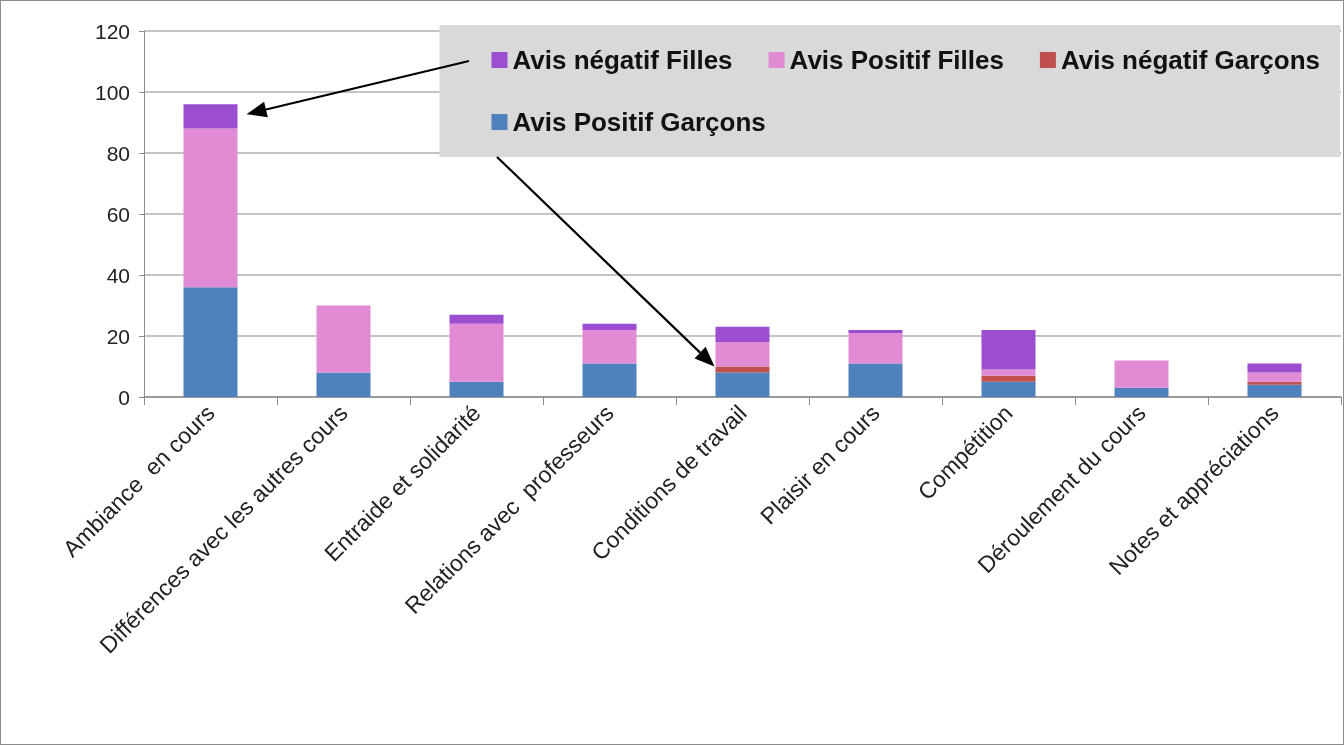  What do you see at coordinates (1190, 60) in the screenshot?
I see `legend-label: Avis négatif Garçons` at bounding box center [1190, 60].